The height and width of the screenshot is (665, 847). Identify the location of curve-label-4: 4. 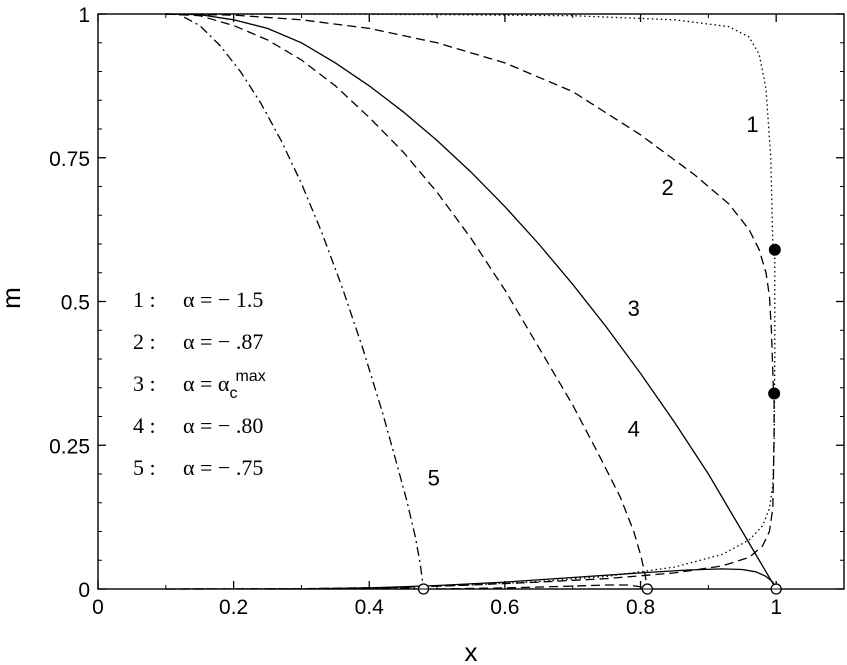
(634, 429).